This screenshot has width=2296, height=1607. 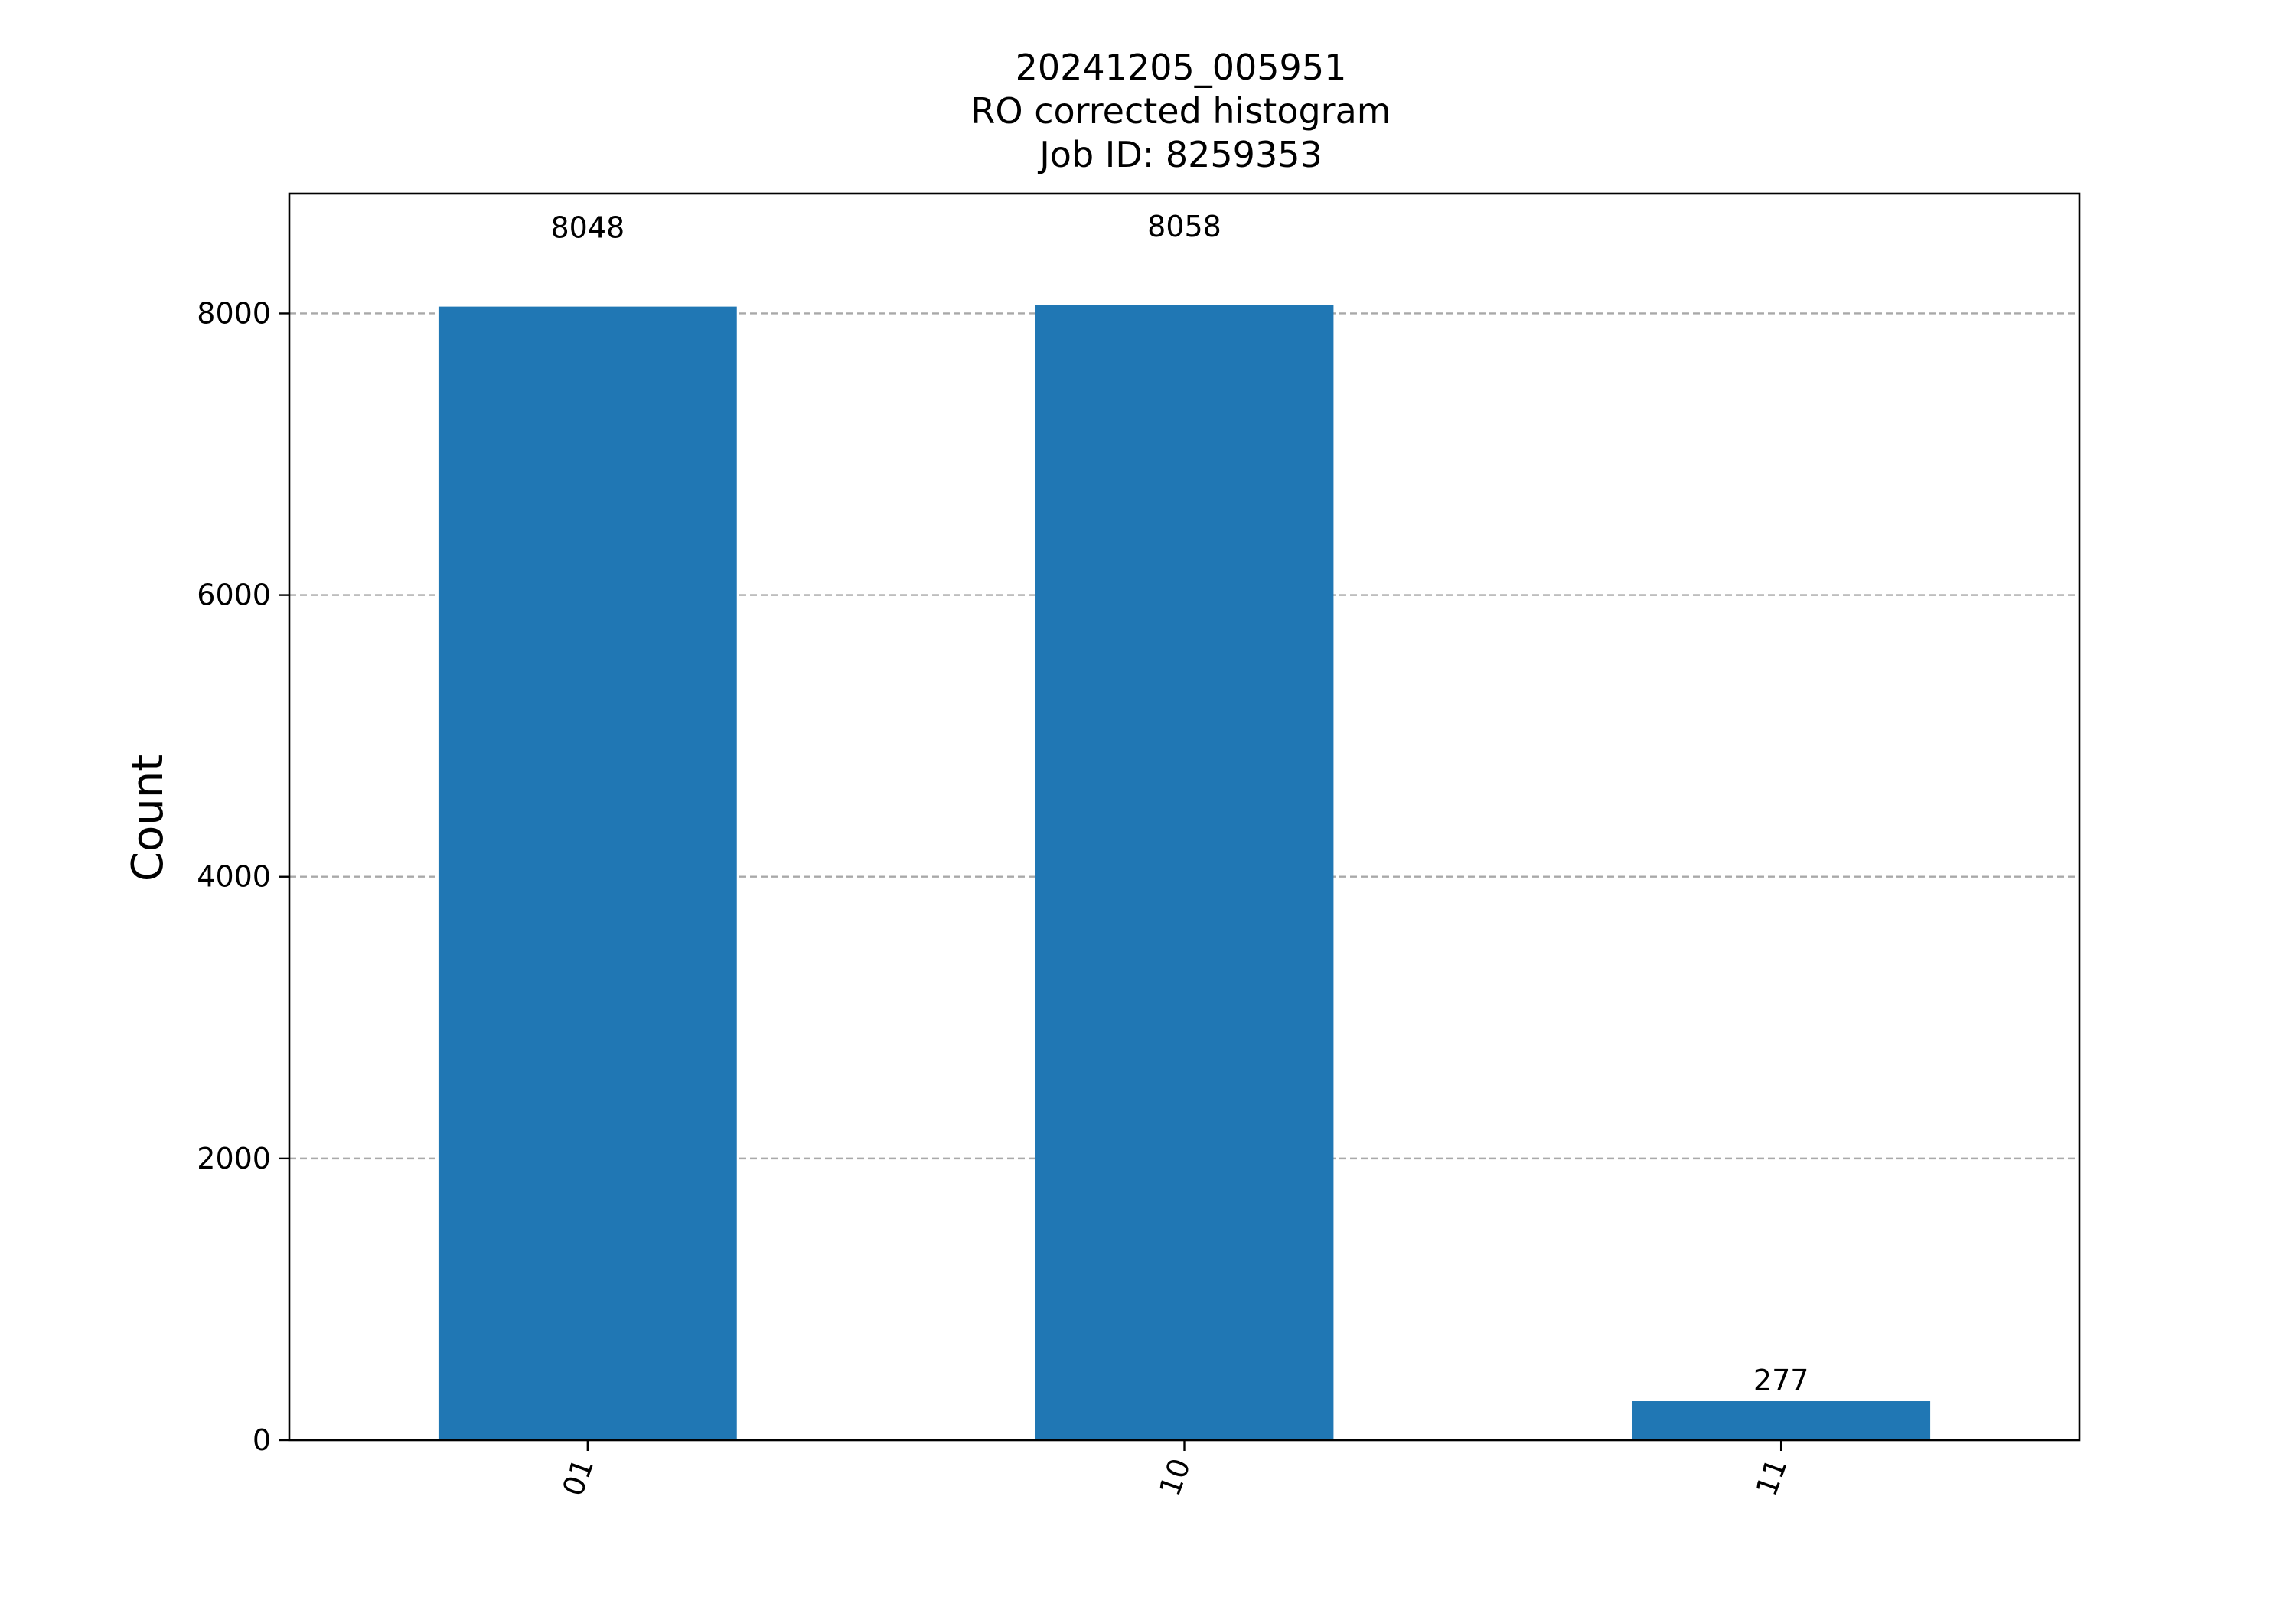 What do you see at coordinates (578, 1477) in the screenshot?
I see `x-tick-label: 01` at bounding box center [578, 1477].